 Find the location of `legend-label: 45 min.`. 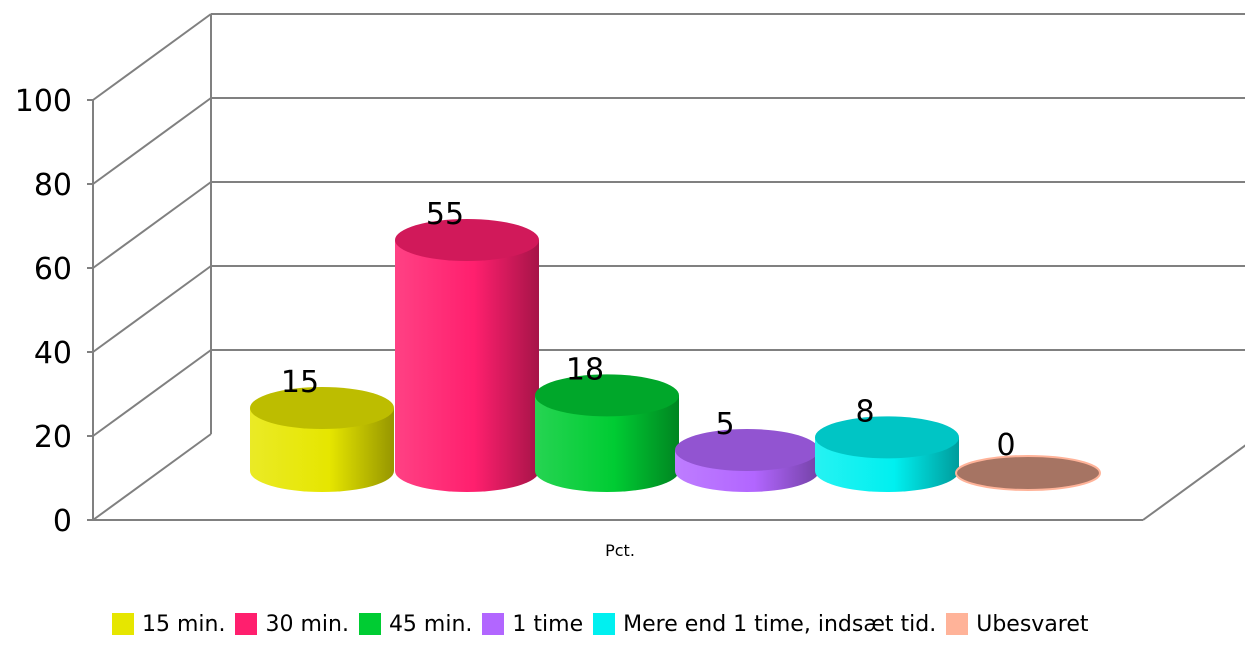

legend-label: 45 min. is located at coordinates (430, 624).